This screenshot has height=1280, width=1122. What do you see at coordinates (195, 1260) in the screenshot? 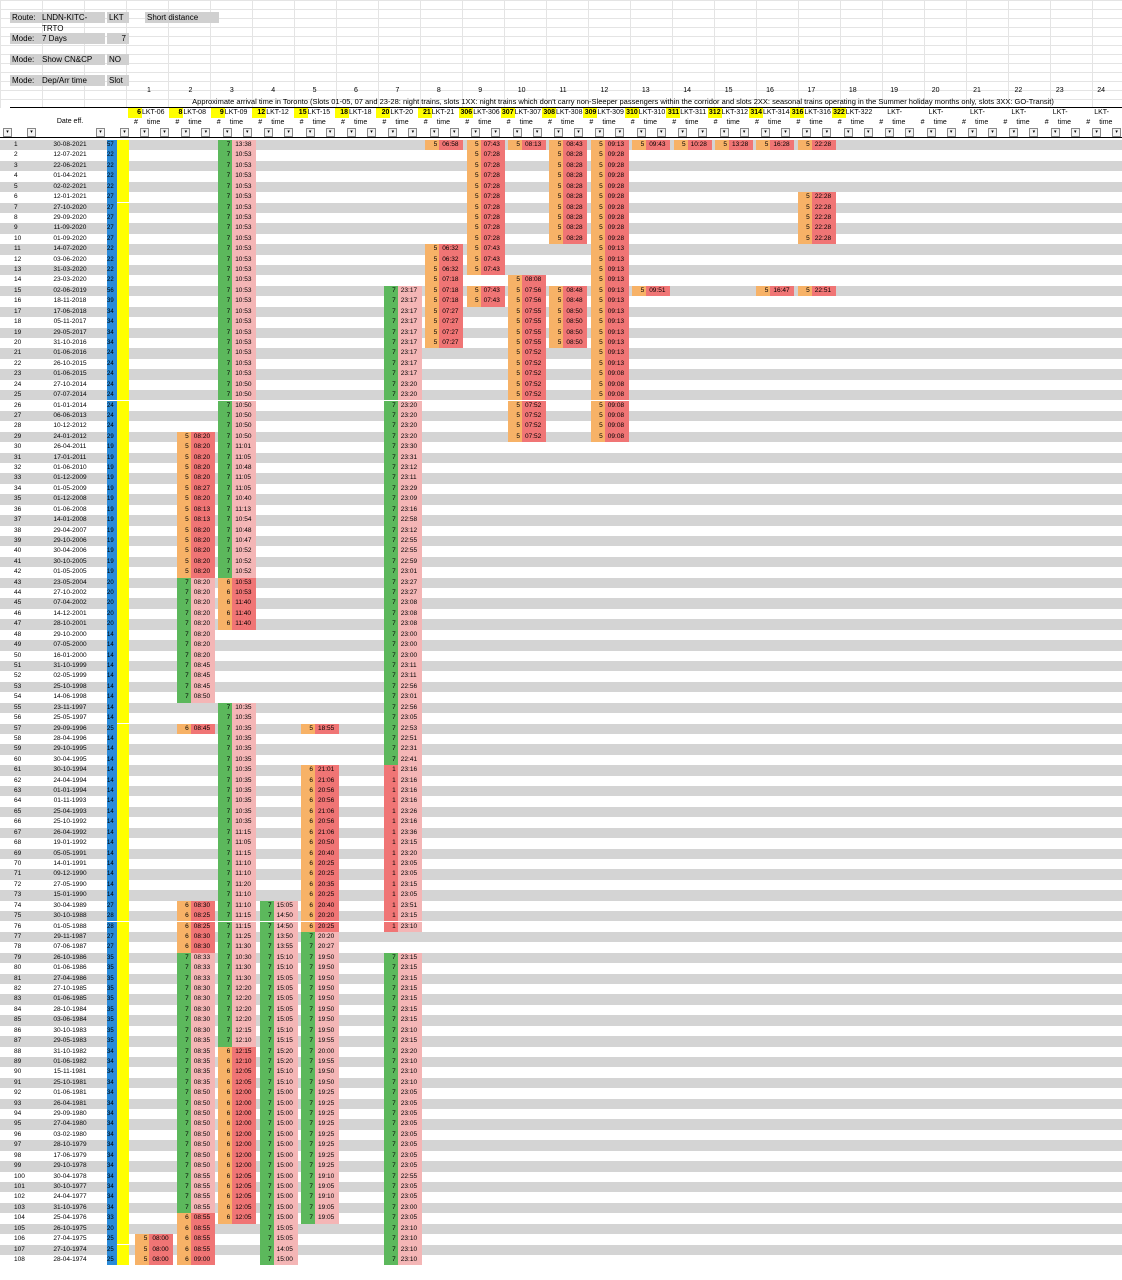
I see `train-cell: 6 09:00` at bounding box center [195, 1260].